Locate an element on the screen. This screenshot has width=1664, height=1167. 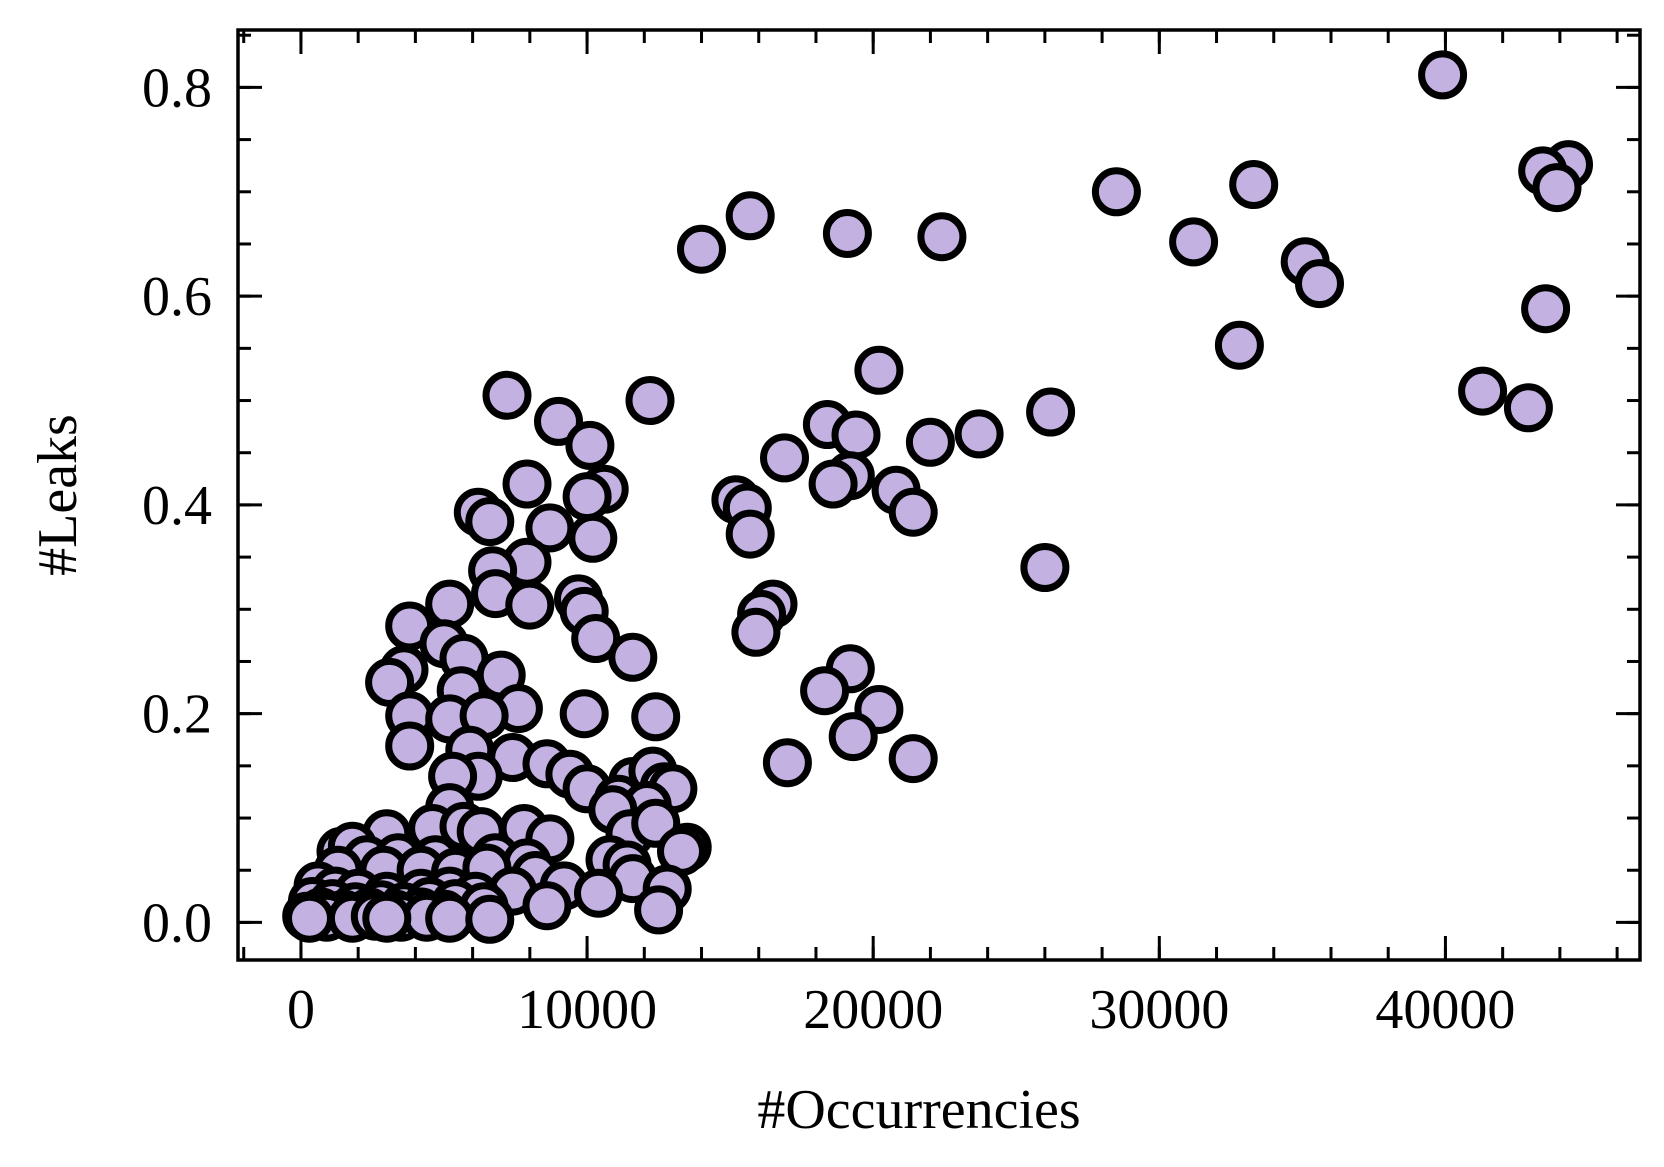
x-tick-labels: 0 10000 20000 30000 40000 is located at coordinates (901, 1010).